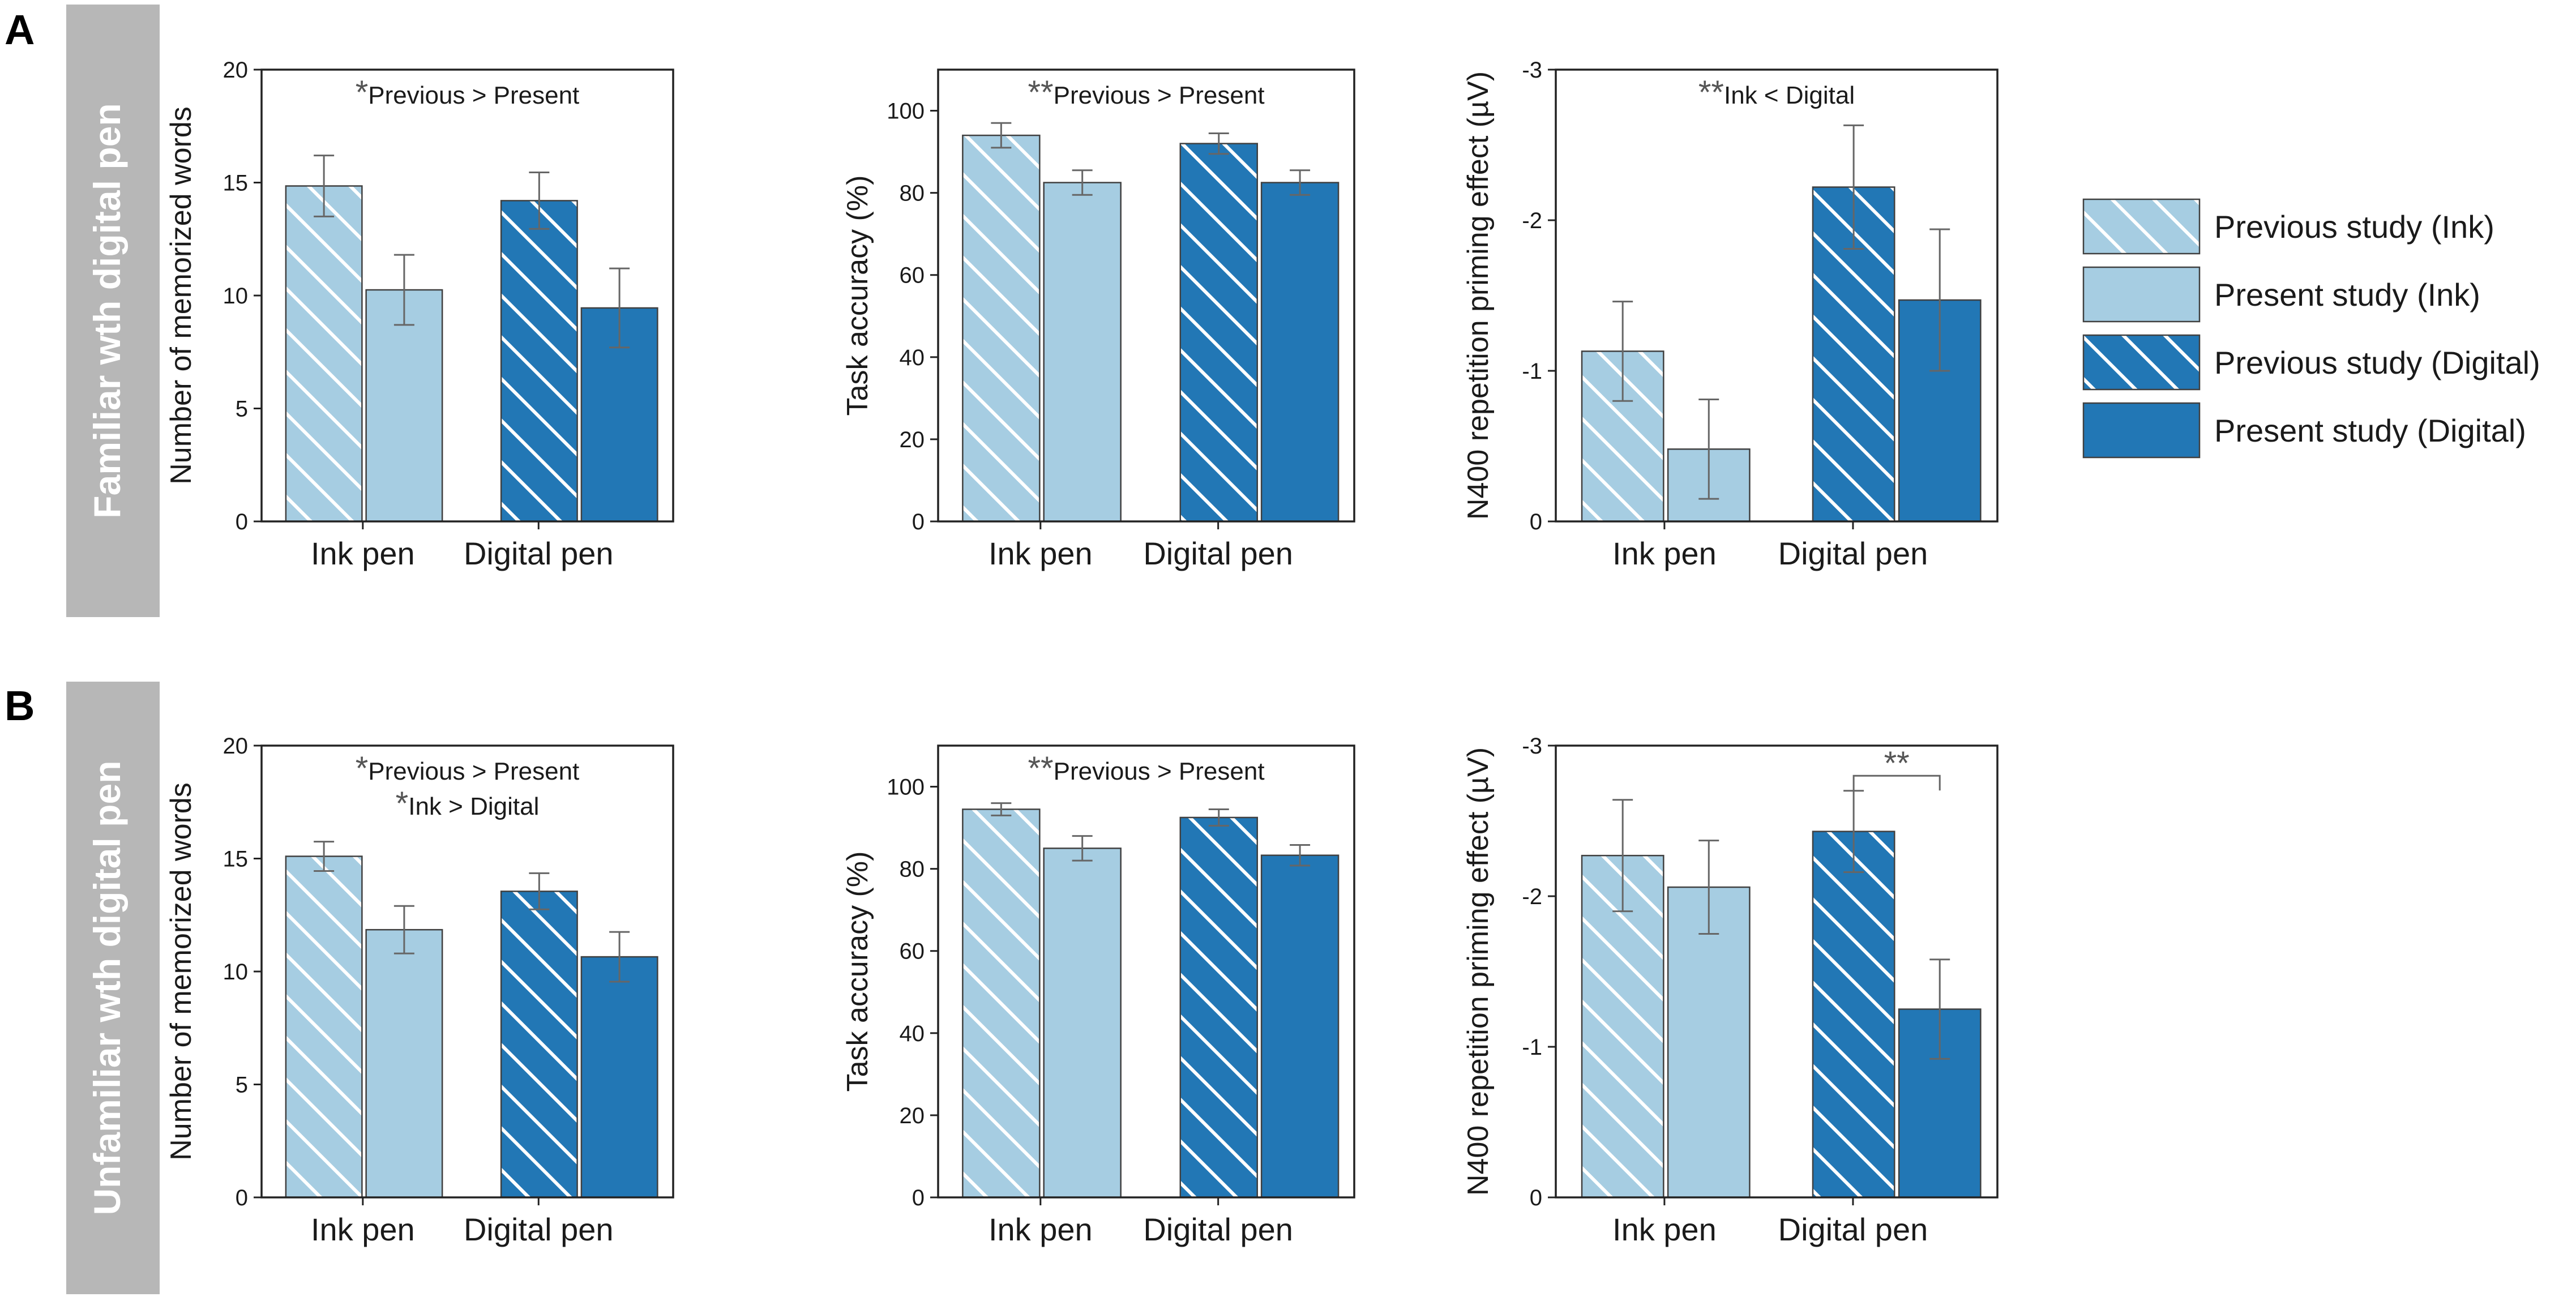  Describe the element at coordinates (107, 987) in the screenshot. I see `panel-side-label-b-text: Unfamiliar wth digital pen` at that location.